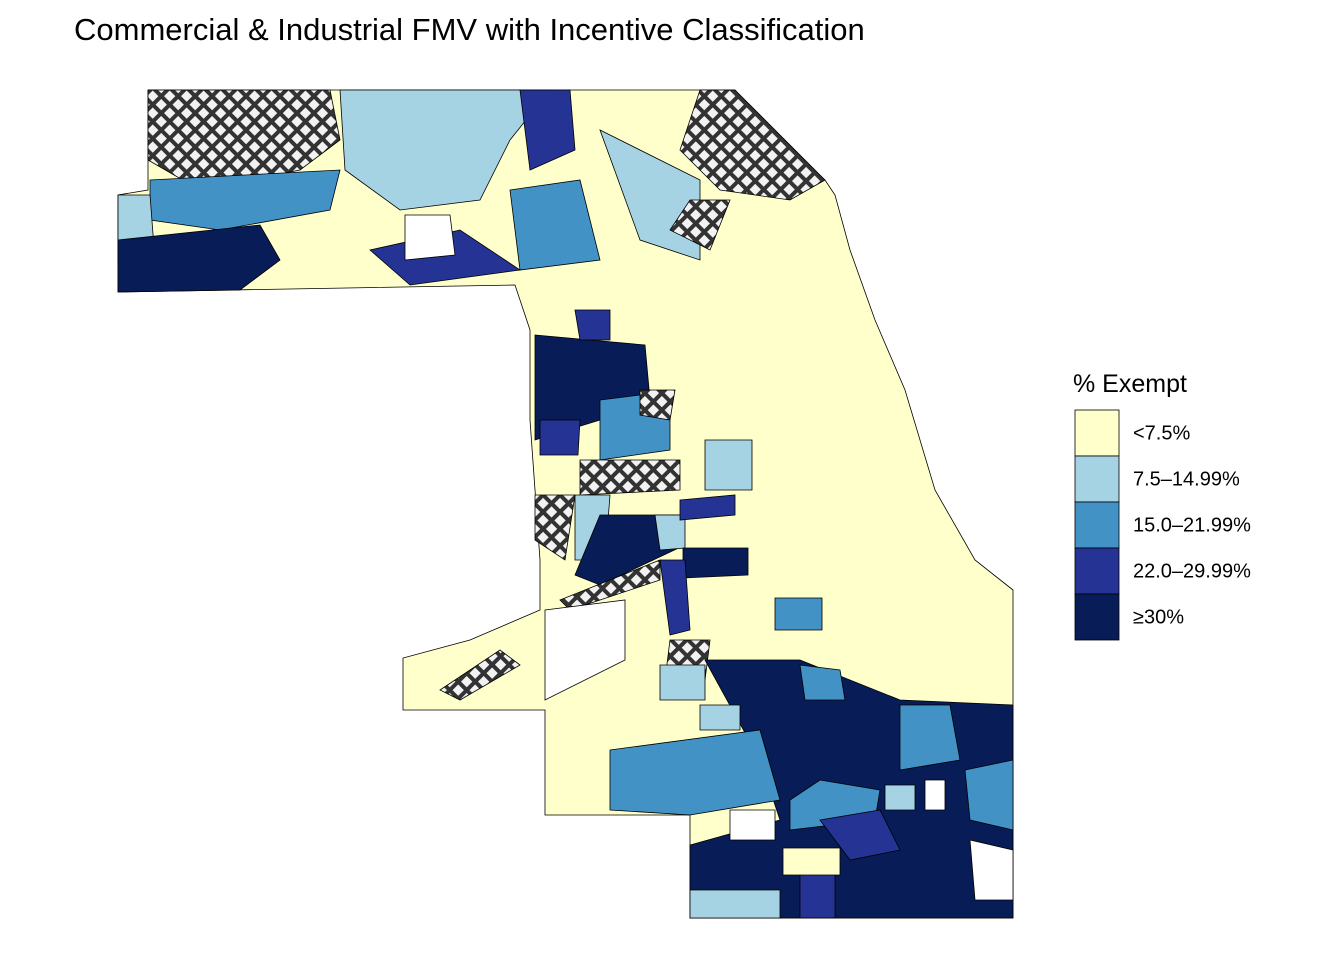 Image resolution: width=1344 pixels, height=960 pixels. Describe the element at coordinates (1161, 433) in the screenshot. I see `legend-label: <7.5%` at that location.